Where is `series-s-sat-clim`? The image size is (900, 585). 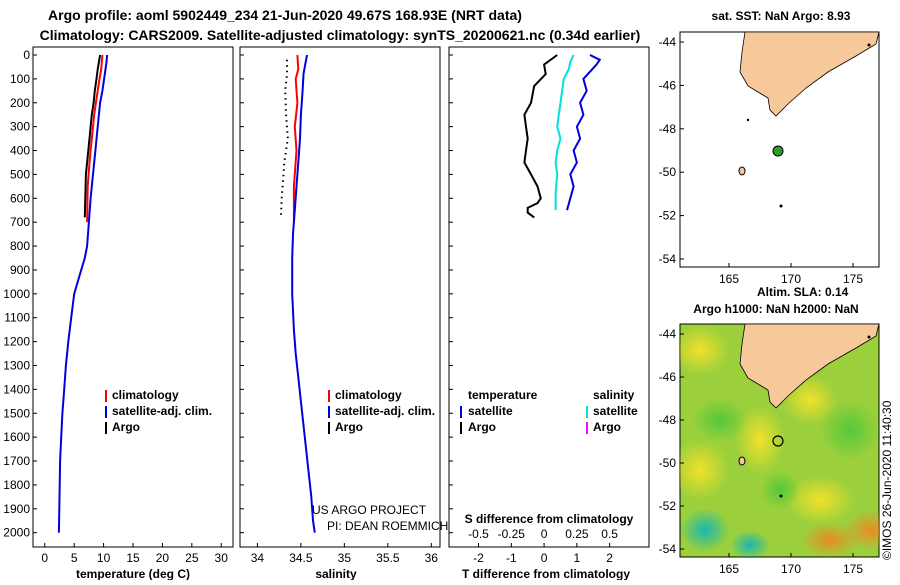
series-s-sat-clim is located at coordinates (584, 132).